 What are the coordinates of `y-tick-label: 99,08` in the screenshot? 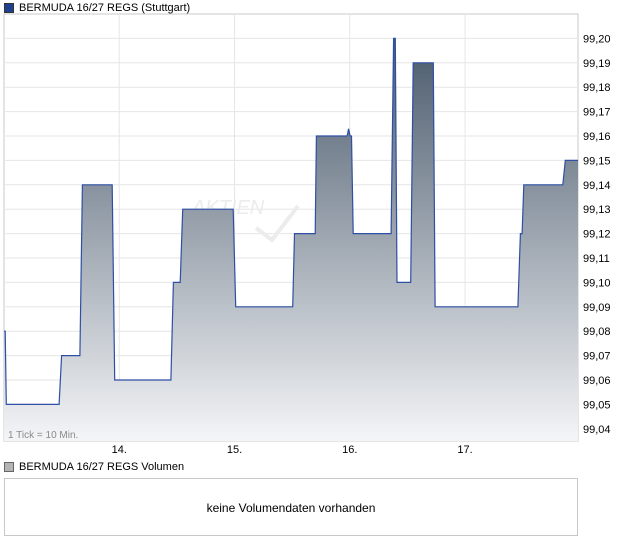 It's located at (597, 332).